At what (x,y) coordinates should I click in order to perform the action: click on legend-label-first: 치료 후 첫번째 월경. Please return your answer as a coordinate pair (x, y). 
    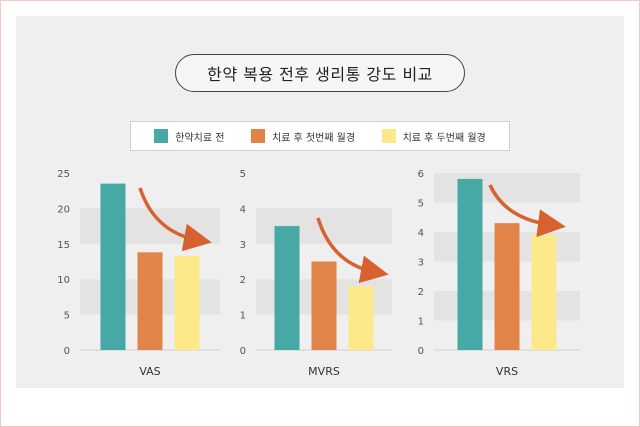
    Looking at the image, I should click on (313, 138).